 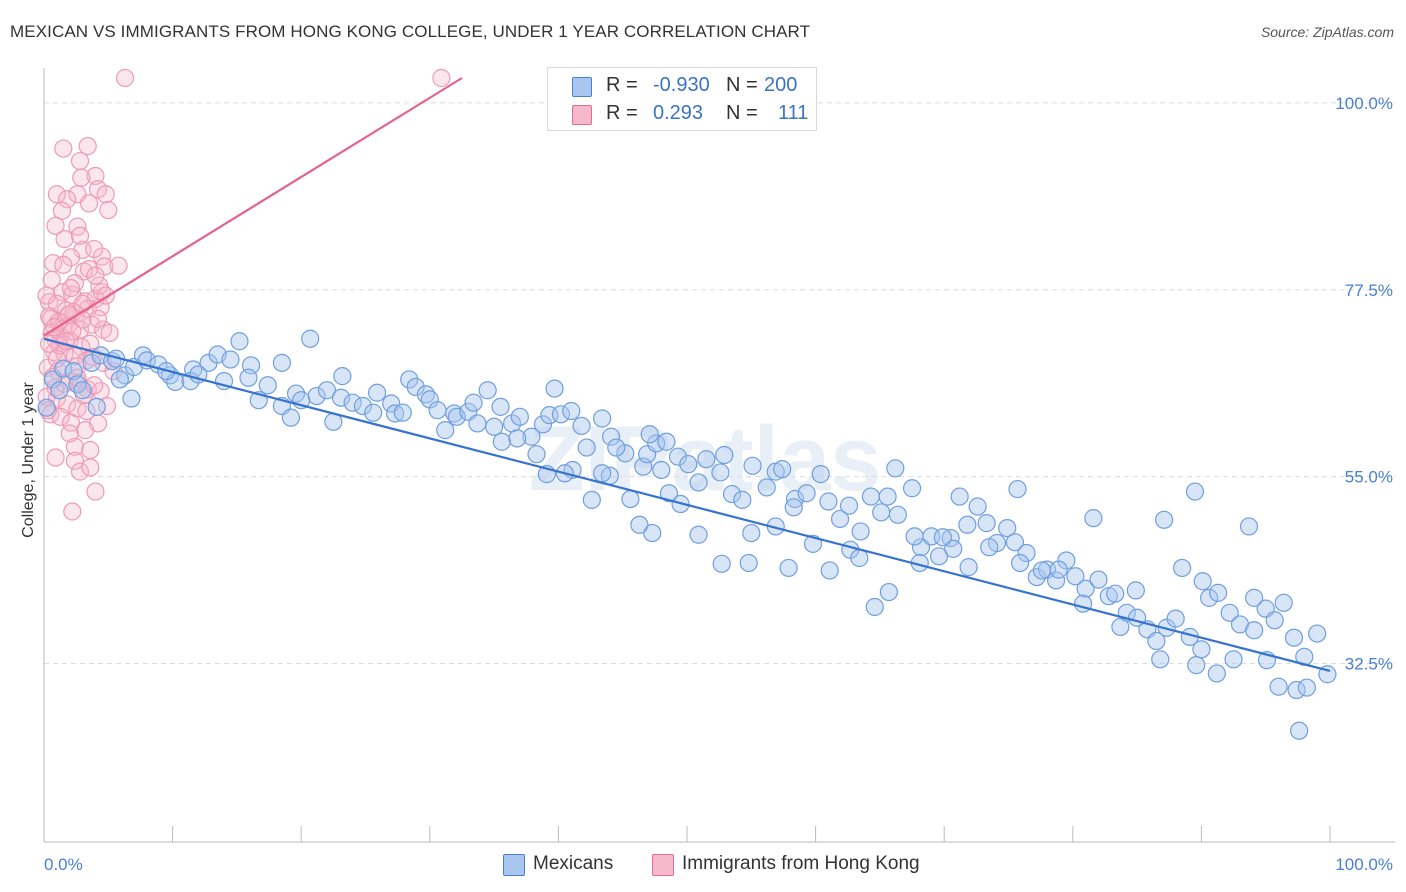 I want to click on y-tick-label: 32.5%, so click(x=1369, y=663).